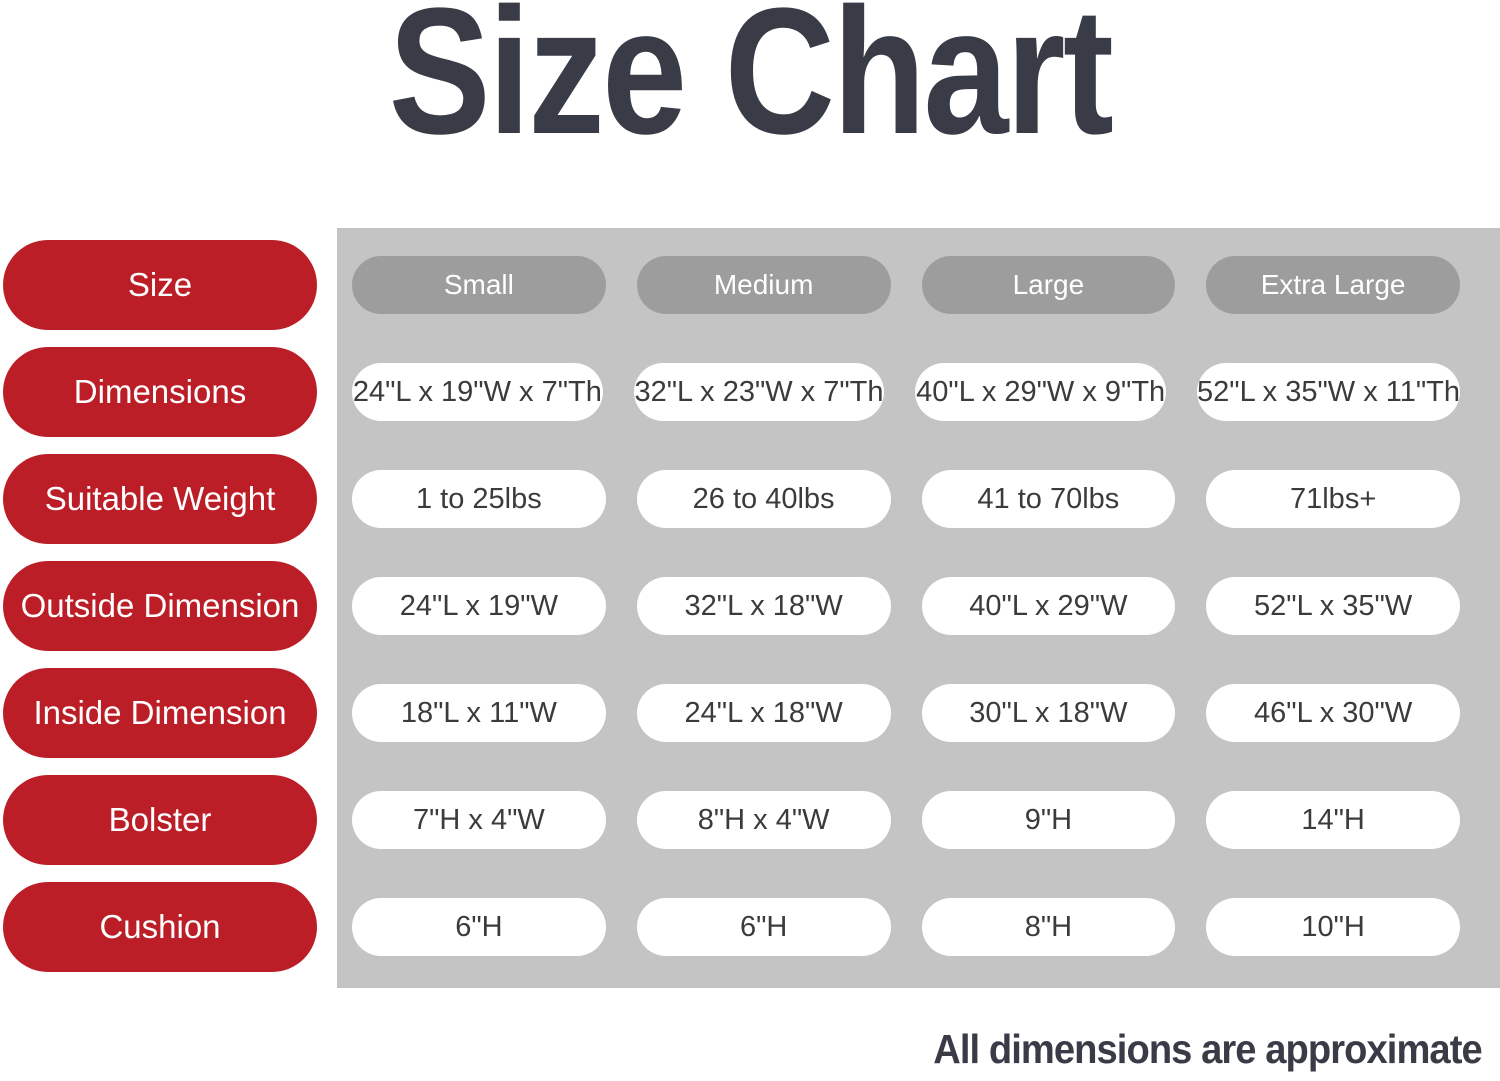 Image resolution: width=1500 pixels, height=1081 pixels. Describe the element at coordinates (763, 927) in the screenshot. I see `cell-cushion-medium: 6"H` at that location.